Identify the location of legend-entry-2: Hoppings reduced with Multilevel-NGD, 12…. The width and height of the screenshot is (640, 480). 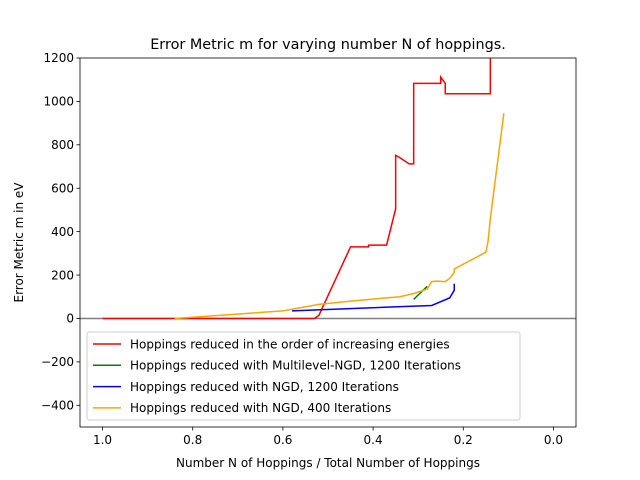
(295, 366).